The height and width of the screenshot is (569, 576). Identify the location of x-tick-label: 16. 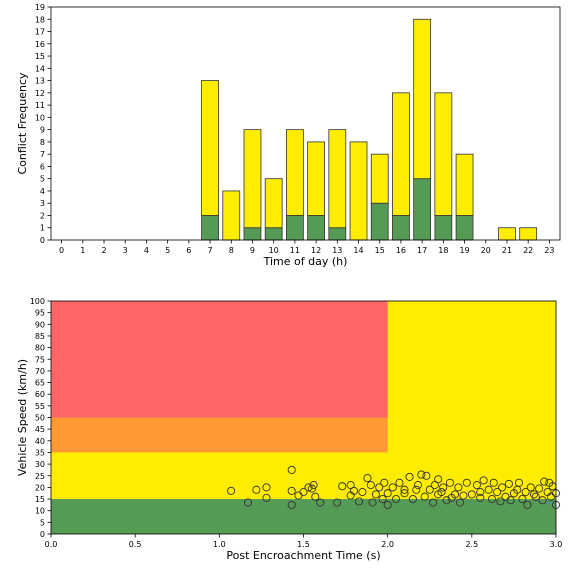
(401, 250).